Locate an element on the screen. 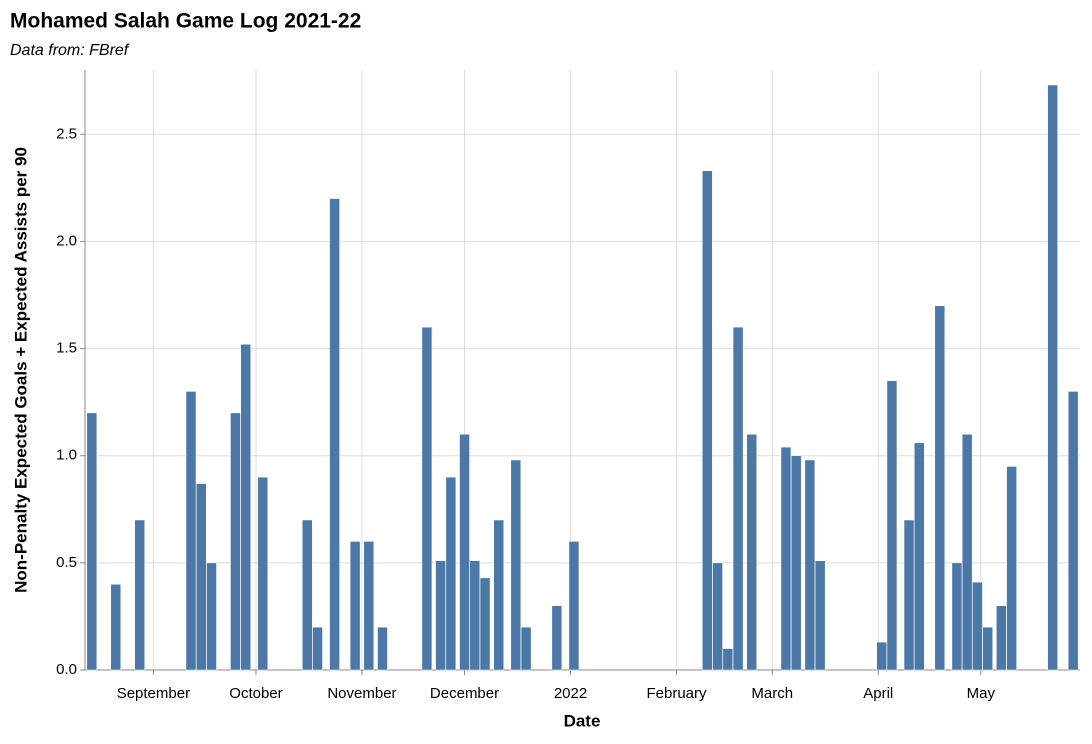  x-tick-label: March is located at coordinates (772, 693).